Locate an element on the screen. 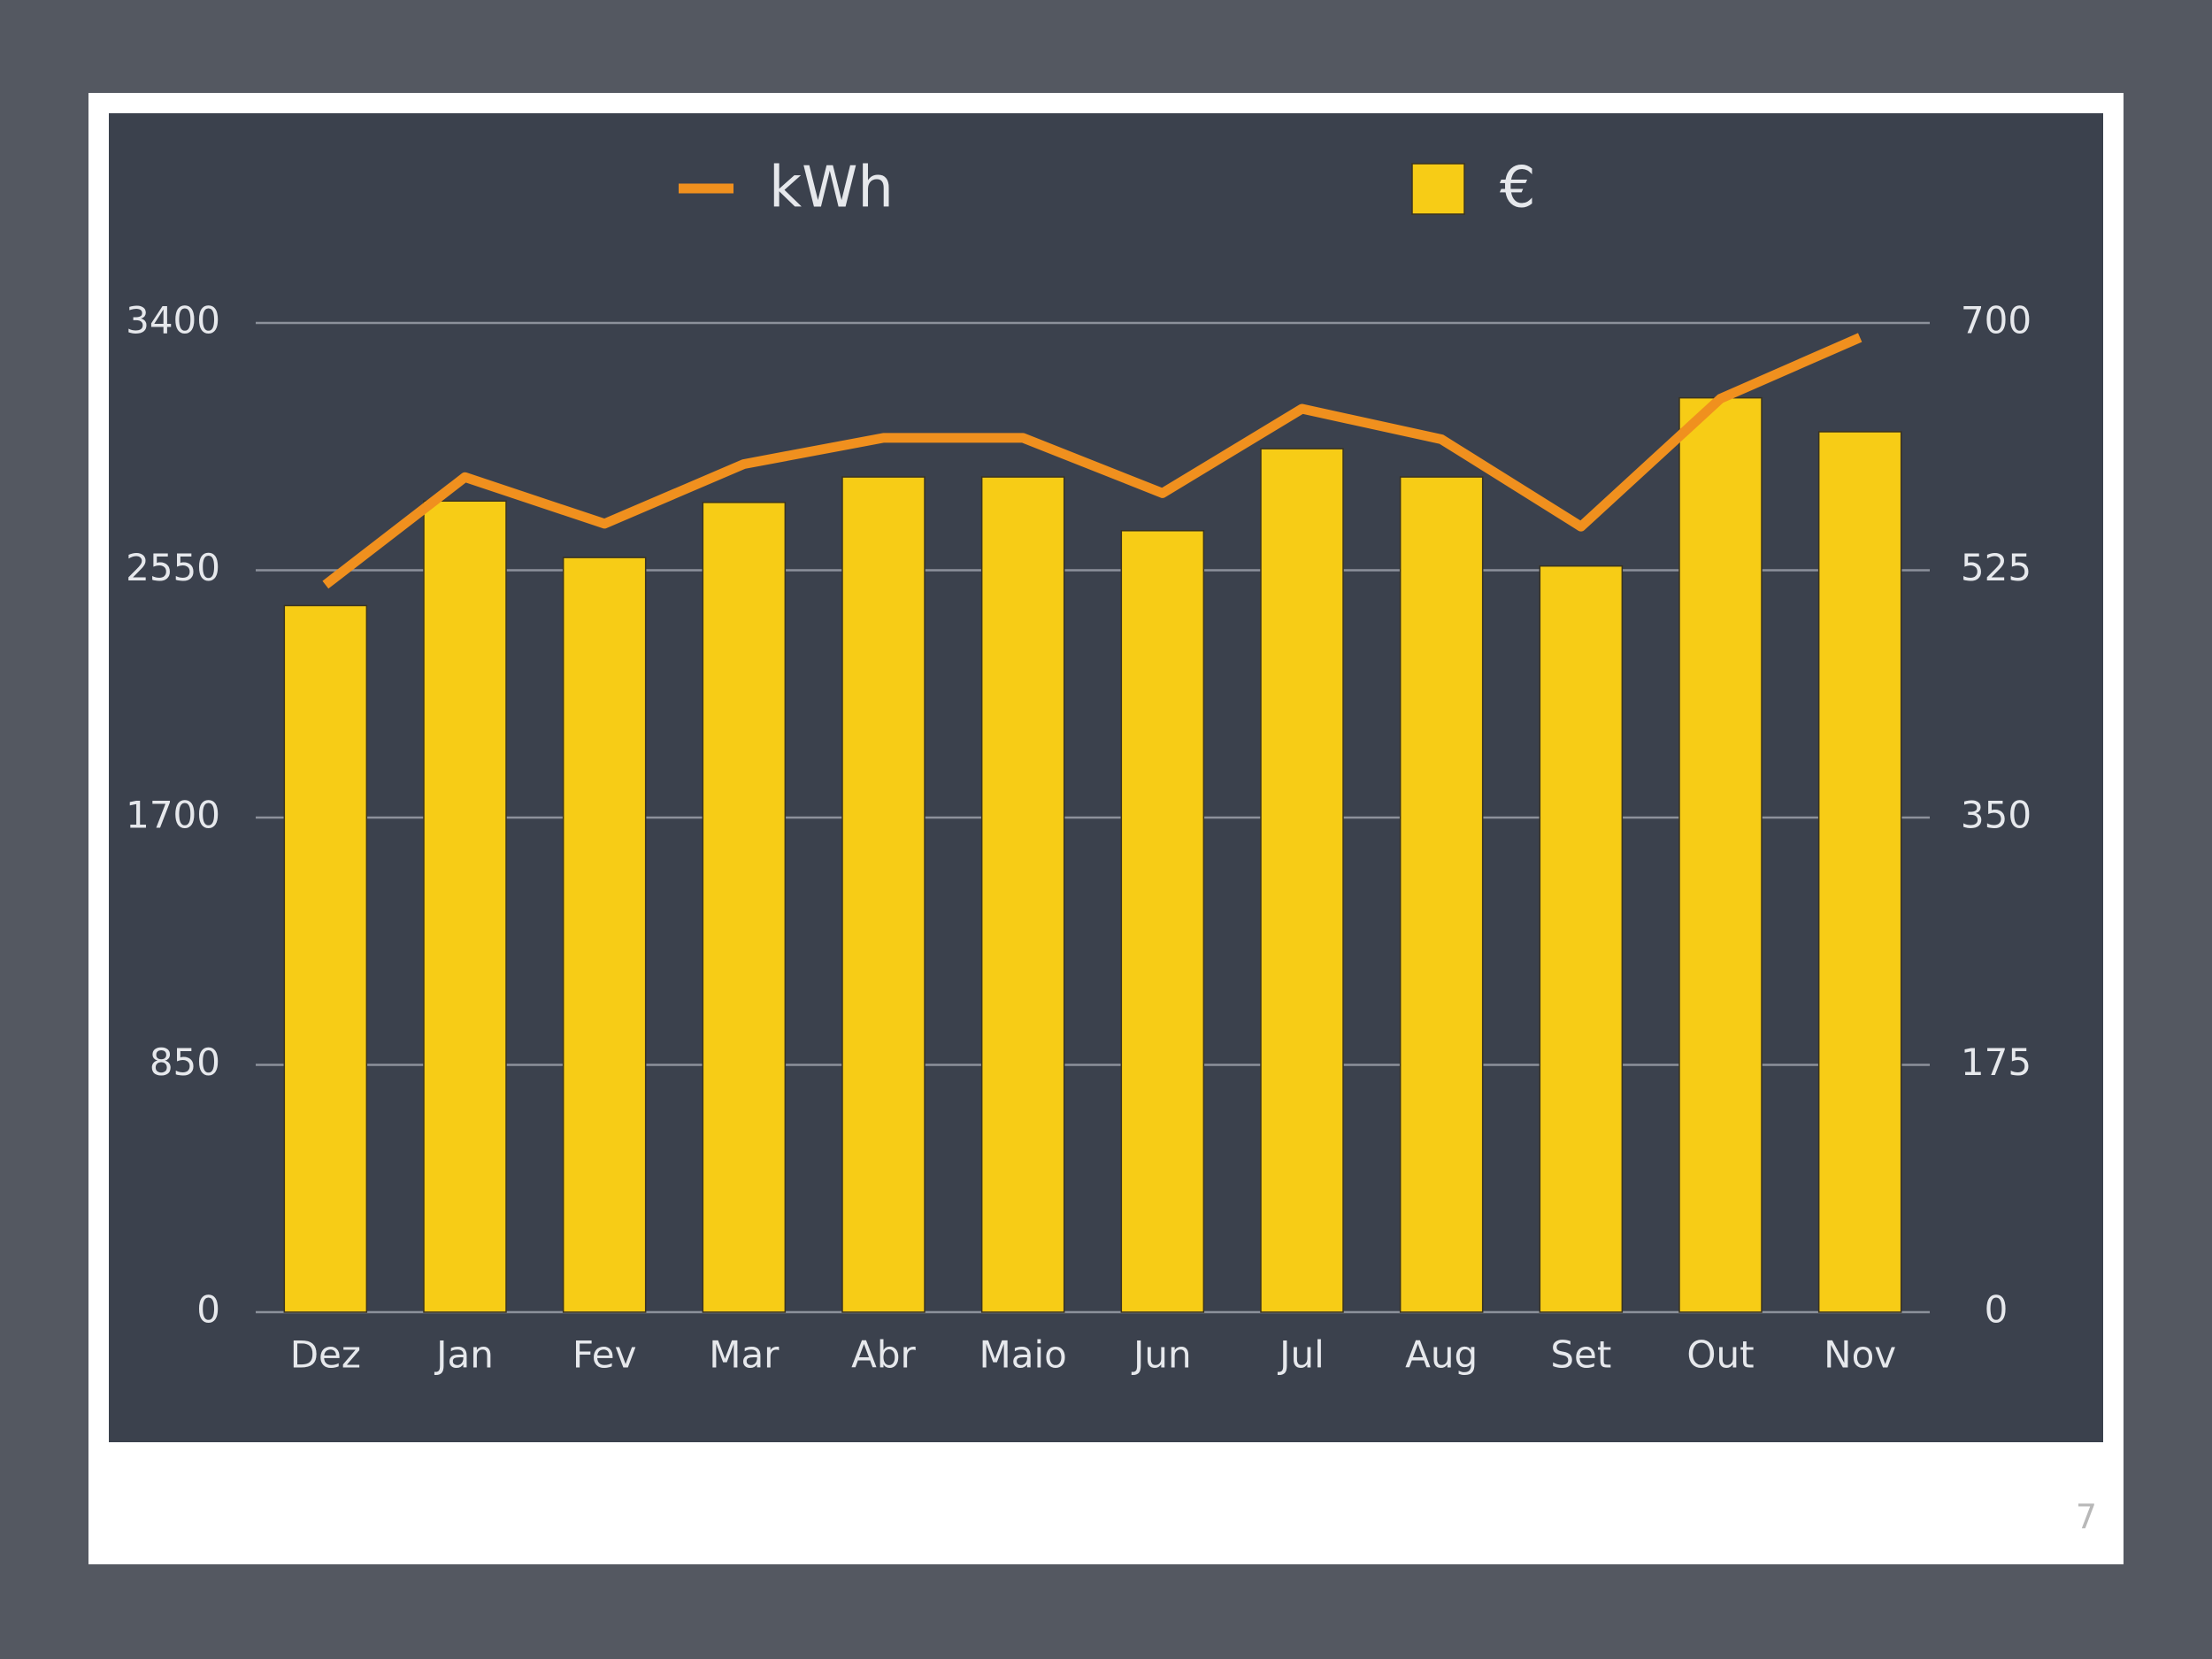 This screenshot has width=2212, height=1659. x-tick-label: Aug is located at coordinates (1442, 1355).